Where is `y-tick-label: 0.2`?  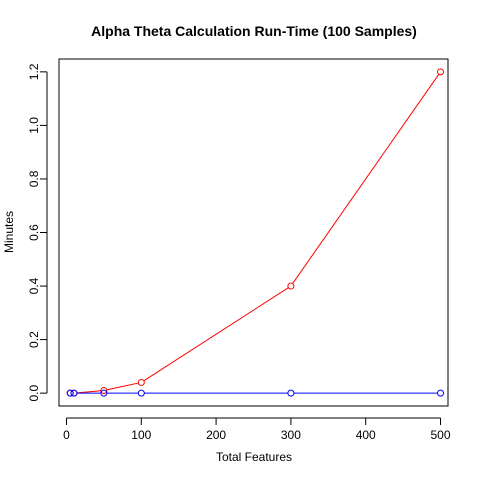
y-tick-label: 0.2 is located at coordinates (34, 339).